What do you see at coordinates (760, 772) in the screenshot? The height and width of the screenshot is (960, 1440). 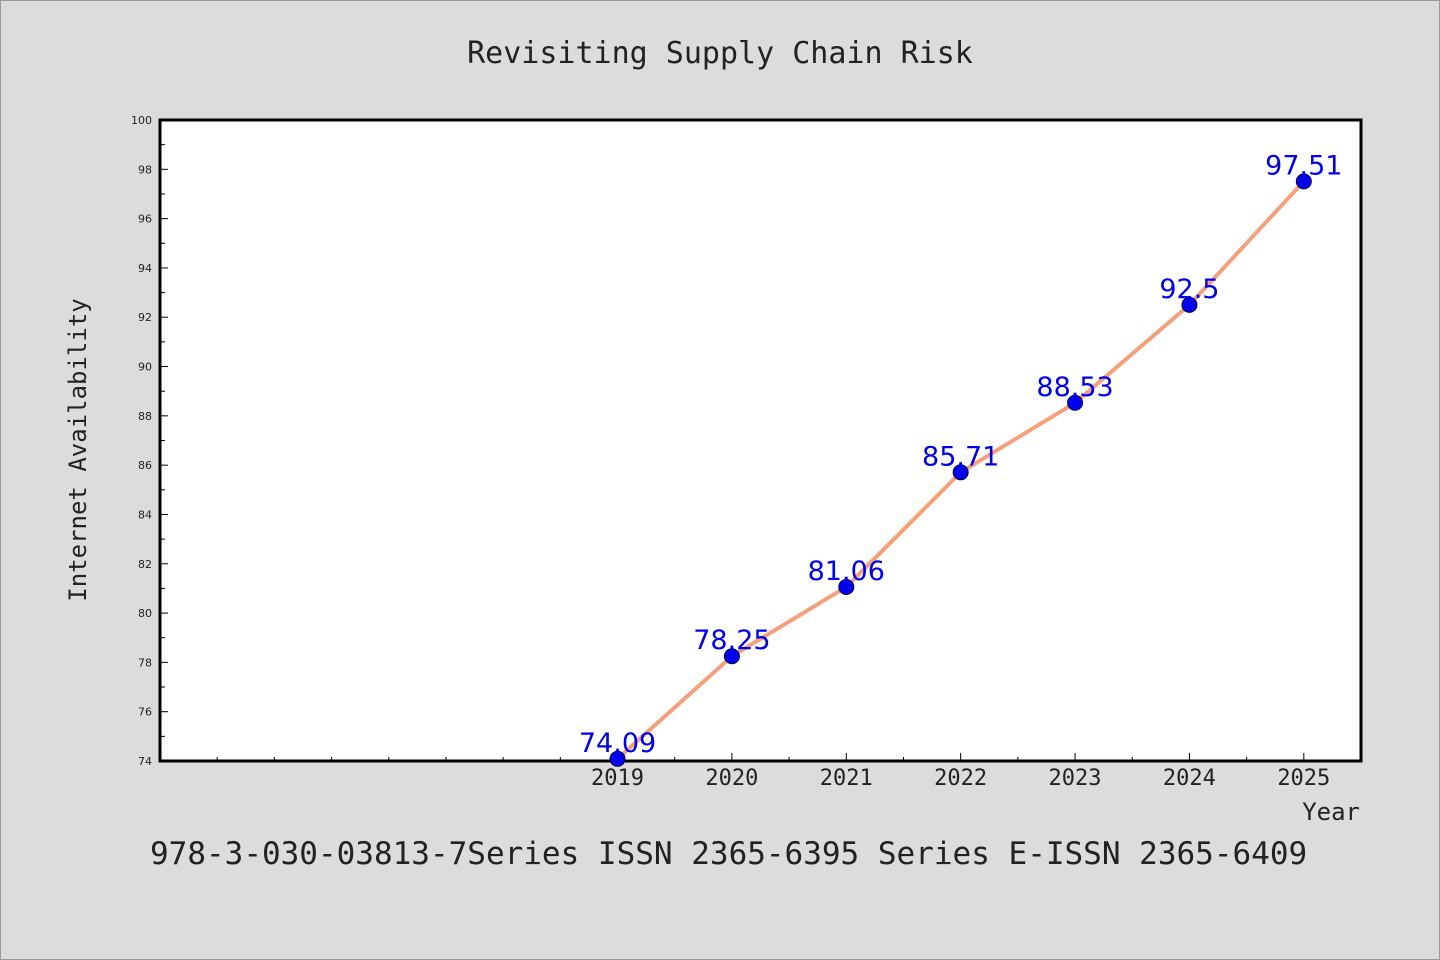 I see `x-axis: 2019 2020 2021 2022 2023 2024 2025` at bounding box center [760, 772].